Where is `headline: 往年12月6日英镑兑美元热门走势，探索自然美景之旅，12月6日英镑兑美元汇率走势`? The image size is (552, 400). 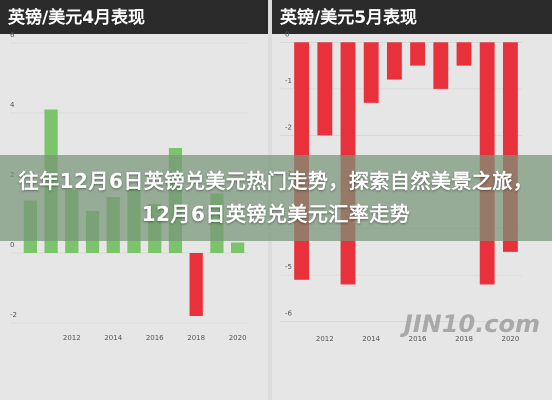
headline: 往年12月6日英镑兑美元热门走势，探索自然美景之旅，12月6日英镑兑美元汇率走势 is located at coordinates (276, 197).